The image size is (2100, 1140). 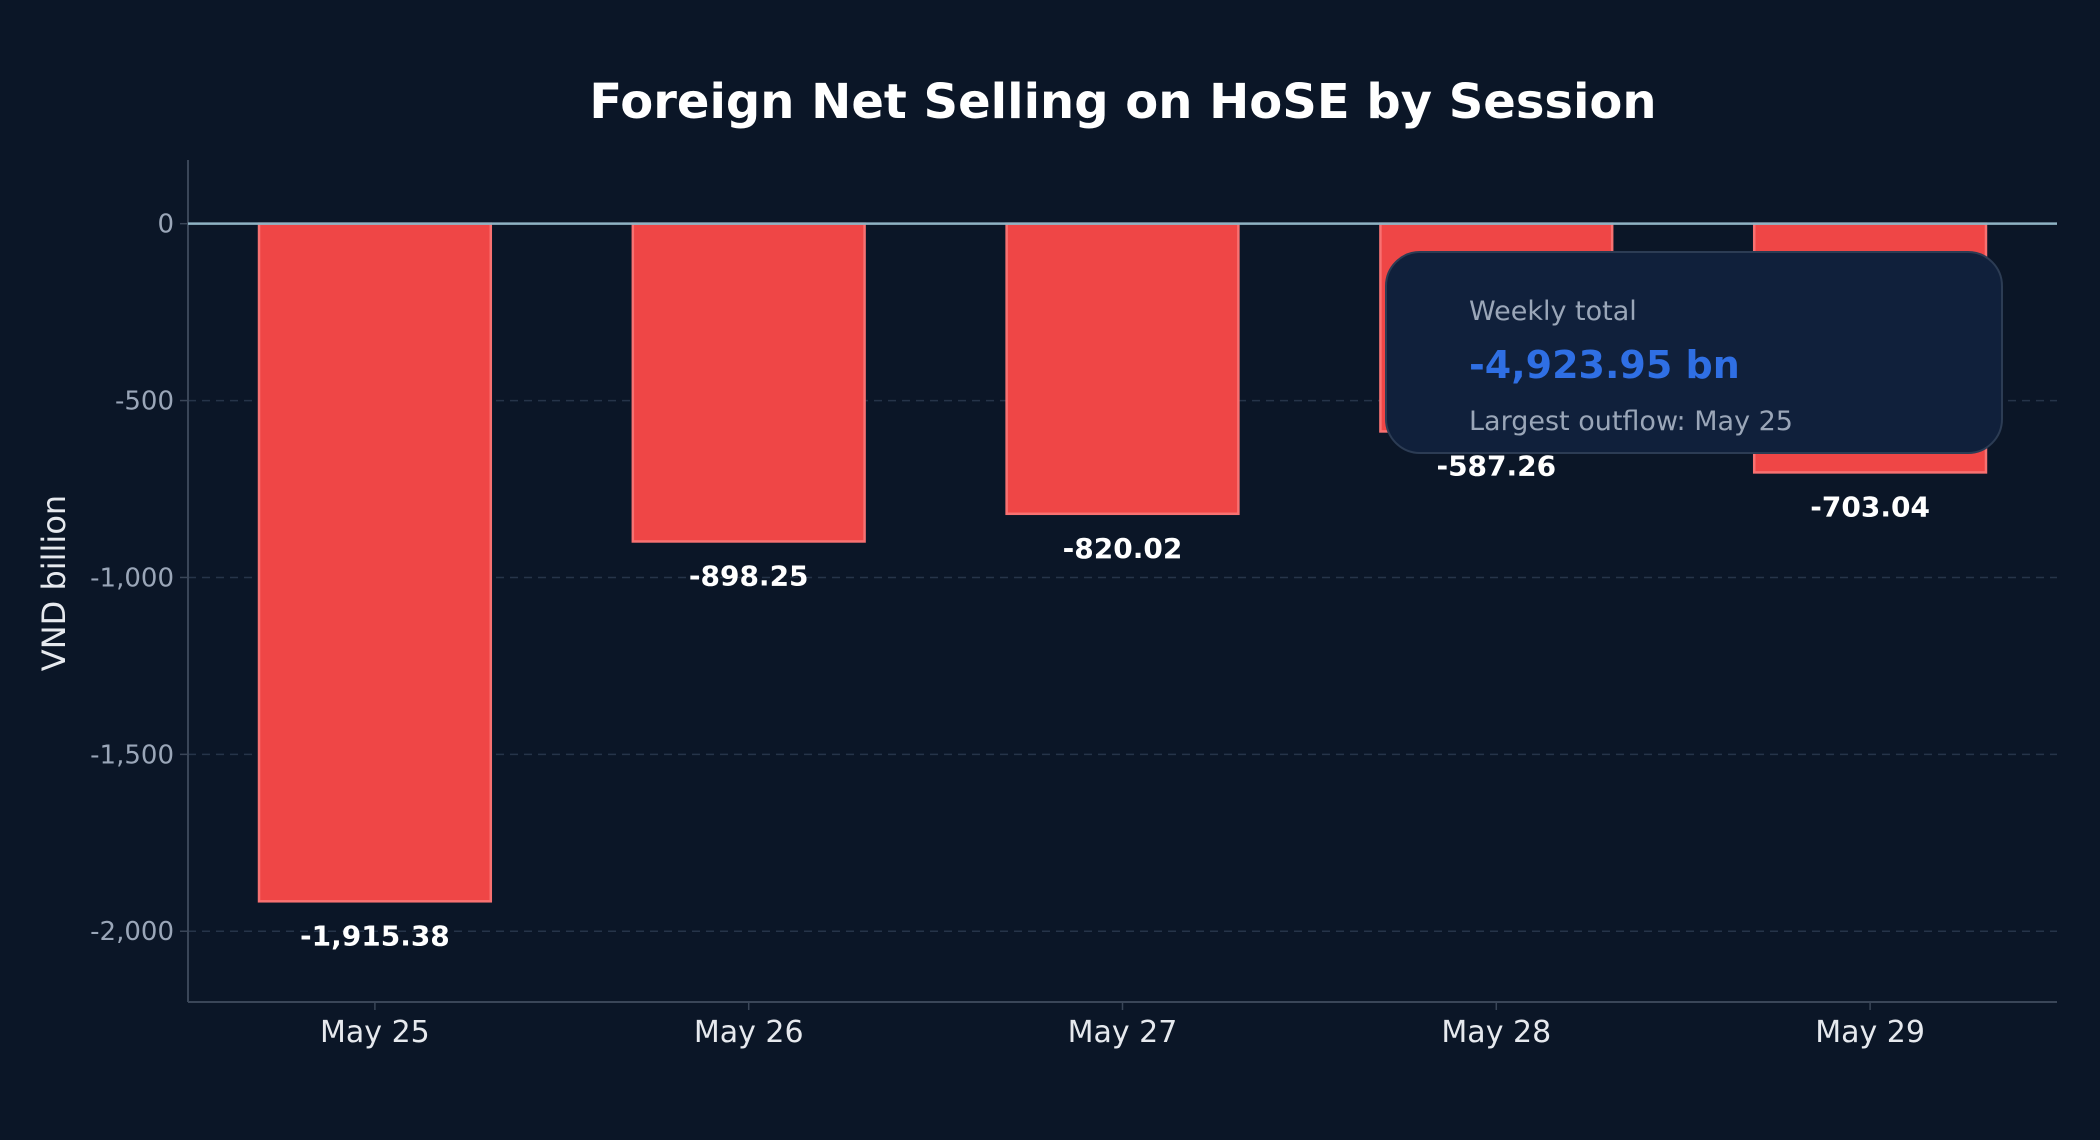 I want to click on chart-title: Foreign Net Selling on HoSE by Session, so click(x=1122, y=102).